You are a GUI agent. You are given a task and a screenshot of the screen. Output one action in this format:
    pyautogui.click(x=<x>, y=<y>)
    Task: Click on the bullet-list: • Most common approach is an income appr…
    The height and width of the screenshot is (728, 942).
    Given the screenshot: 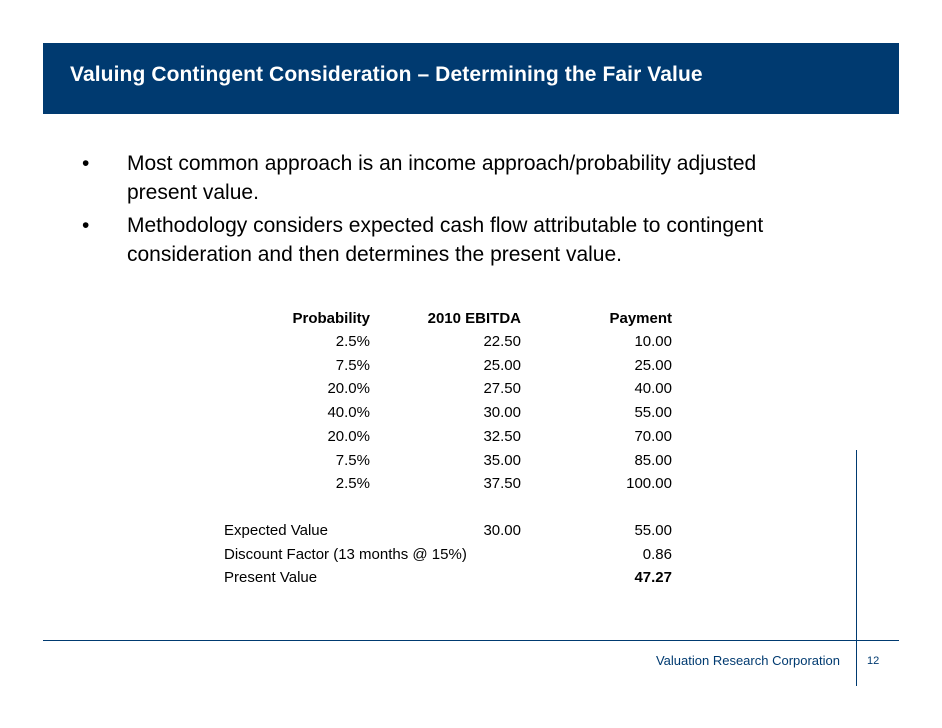 What is the action you would take?
    pyautogui.click(x=477, y=211)
    